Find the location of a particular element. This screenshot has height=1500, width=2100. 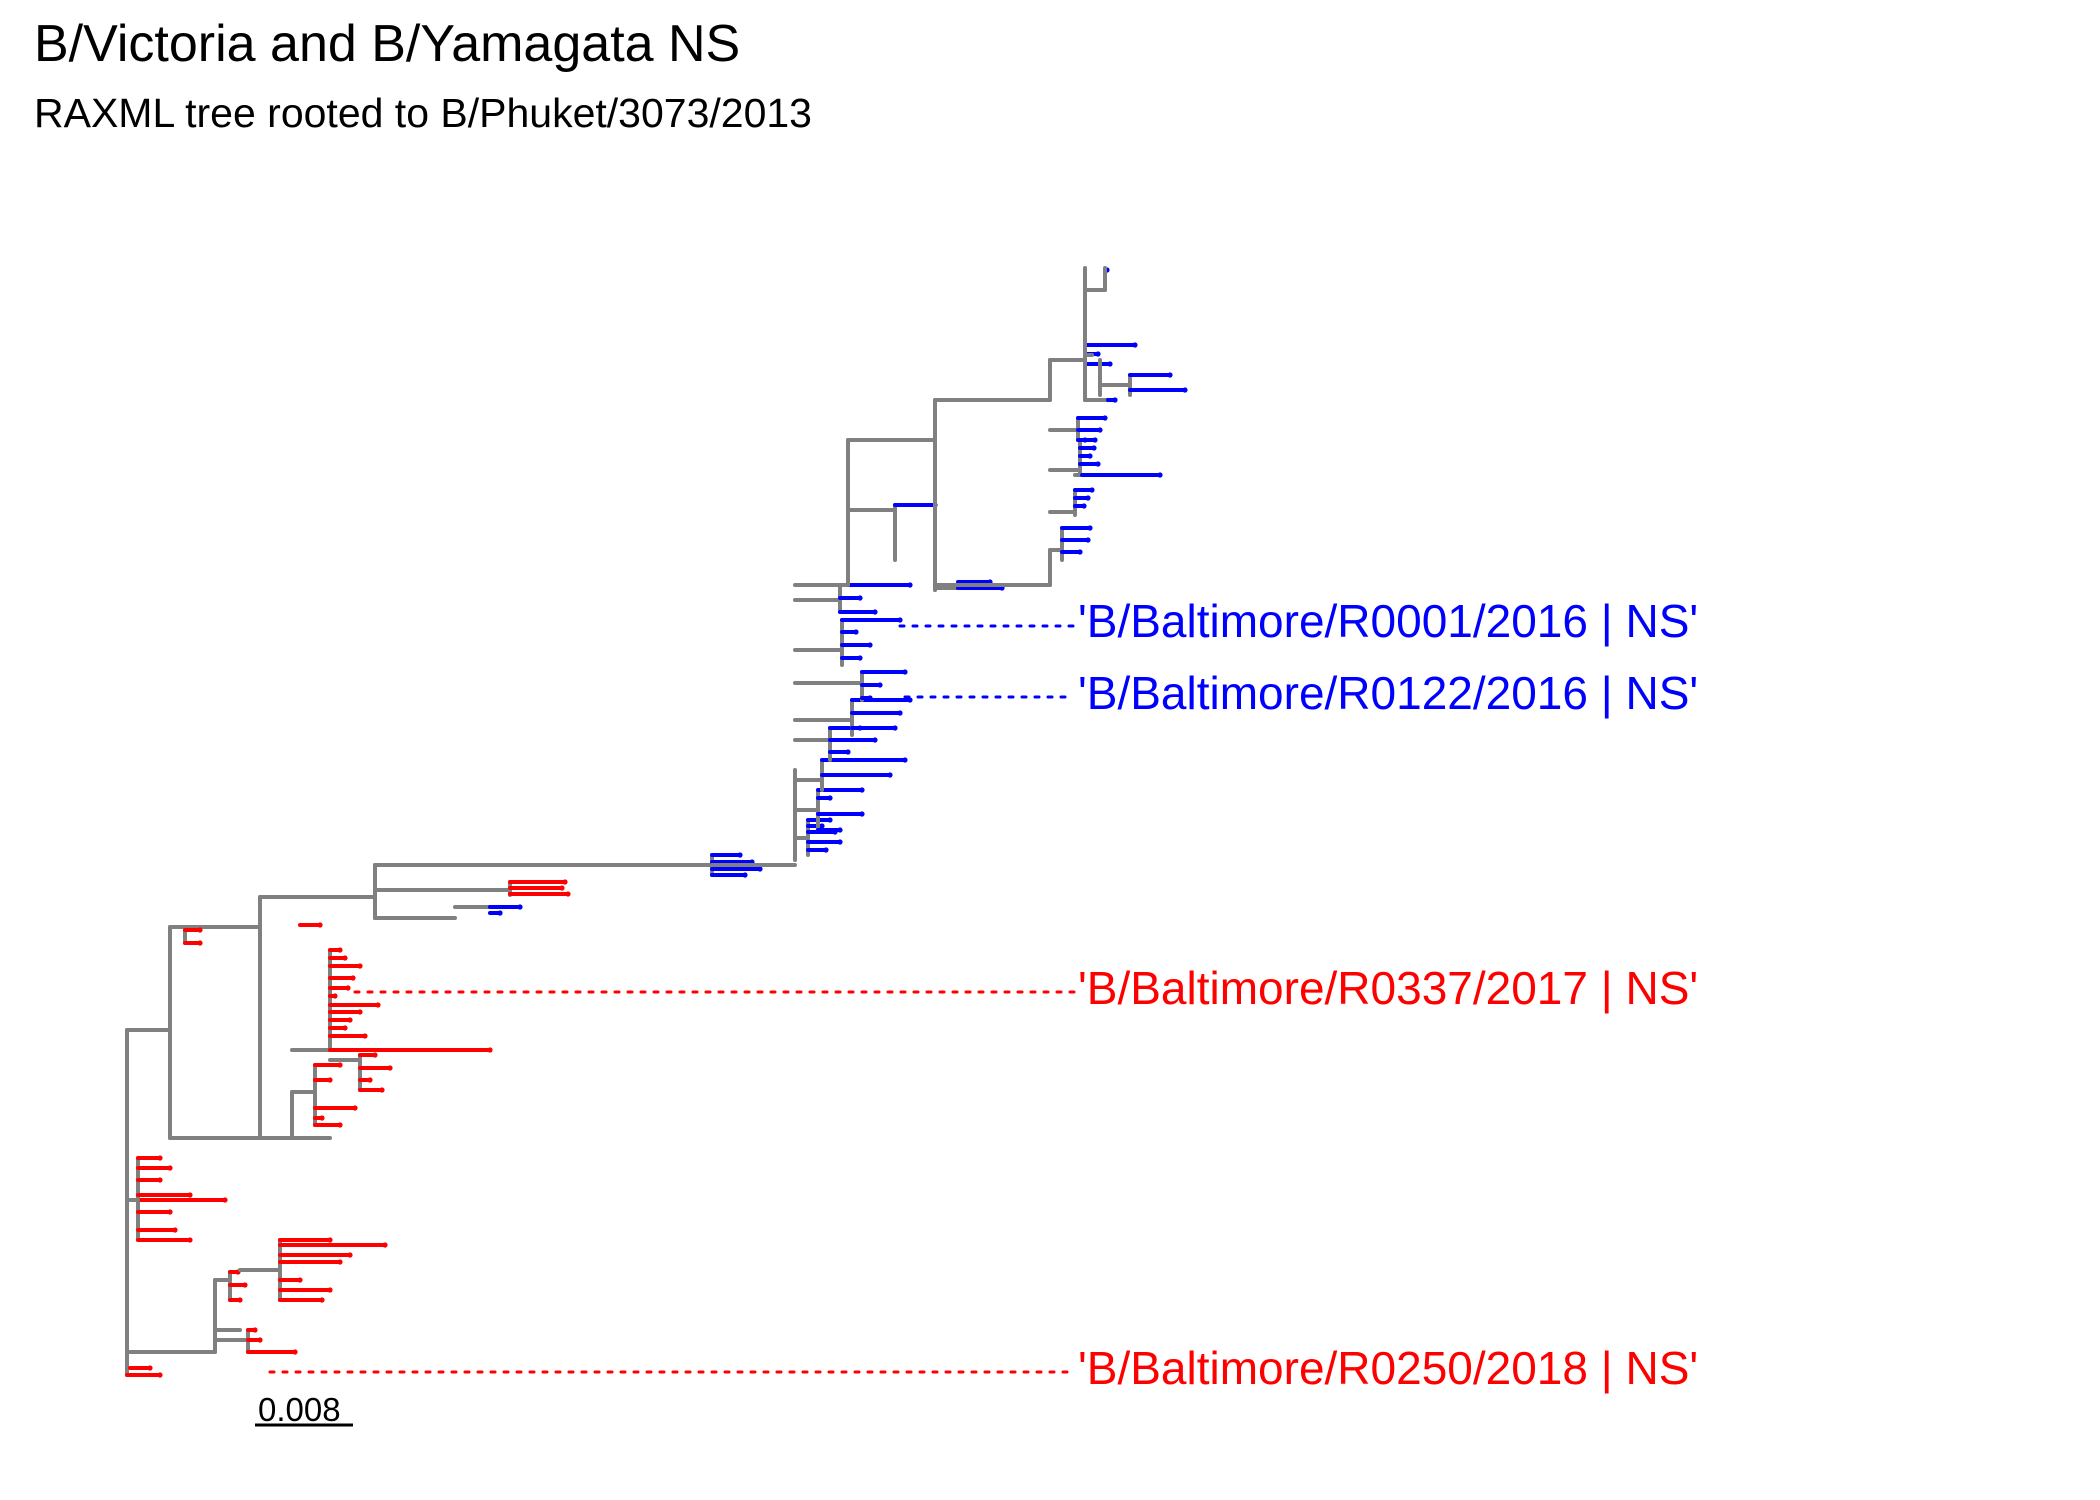

tip-label-r0337: 'B/Baltimore/R0337/2017 | NS' is located at coordinates (1388, 988).